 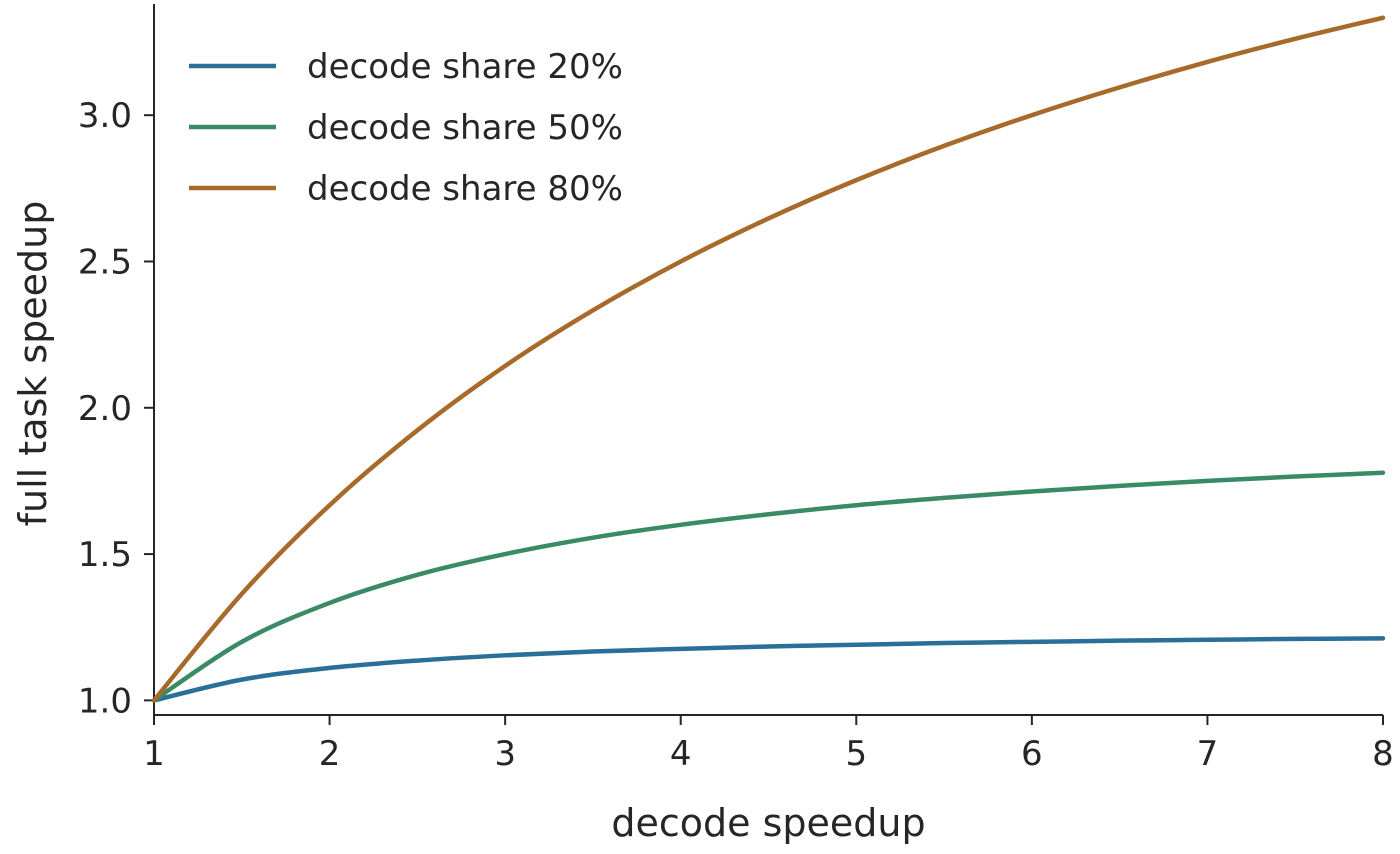 What do you see at coordinates (105, 701) in the screenshot?
I see `y-tick-label: 1.0` at bounding box center [105, 701].